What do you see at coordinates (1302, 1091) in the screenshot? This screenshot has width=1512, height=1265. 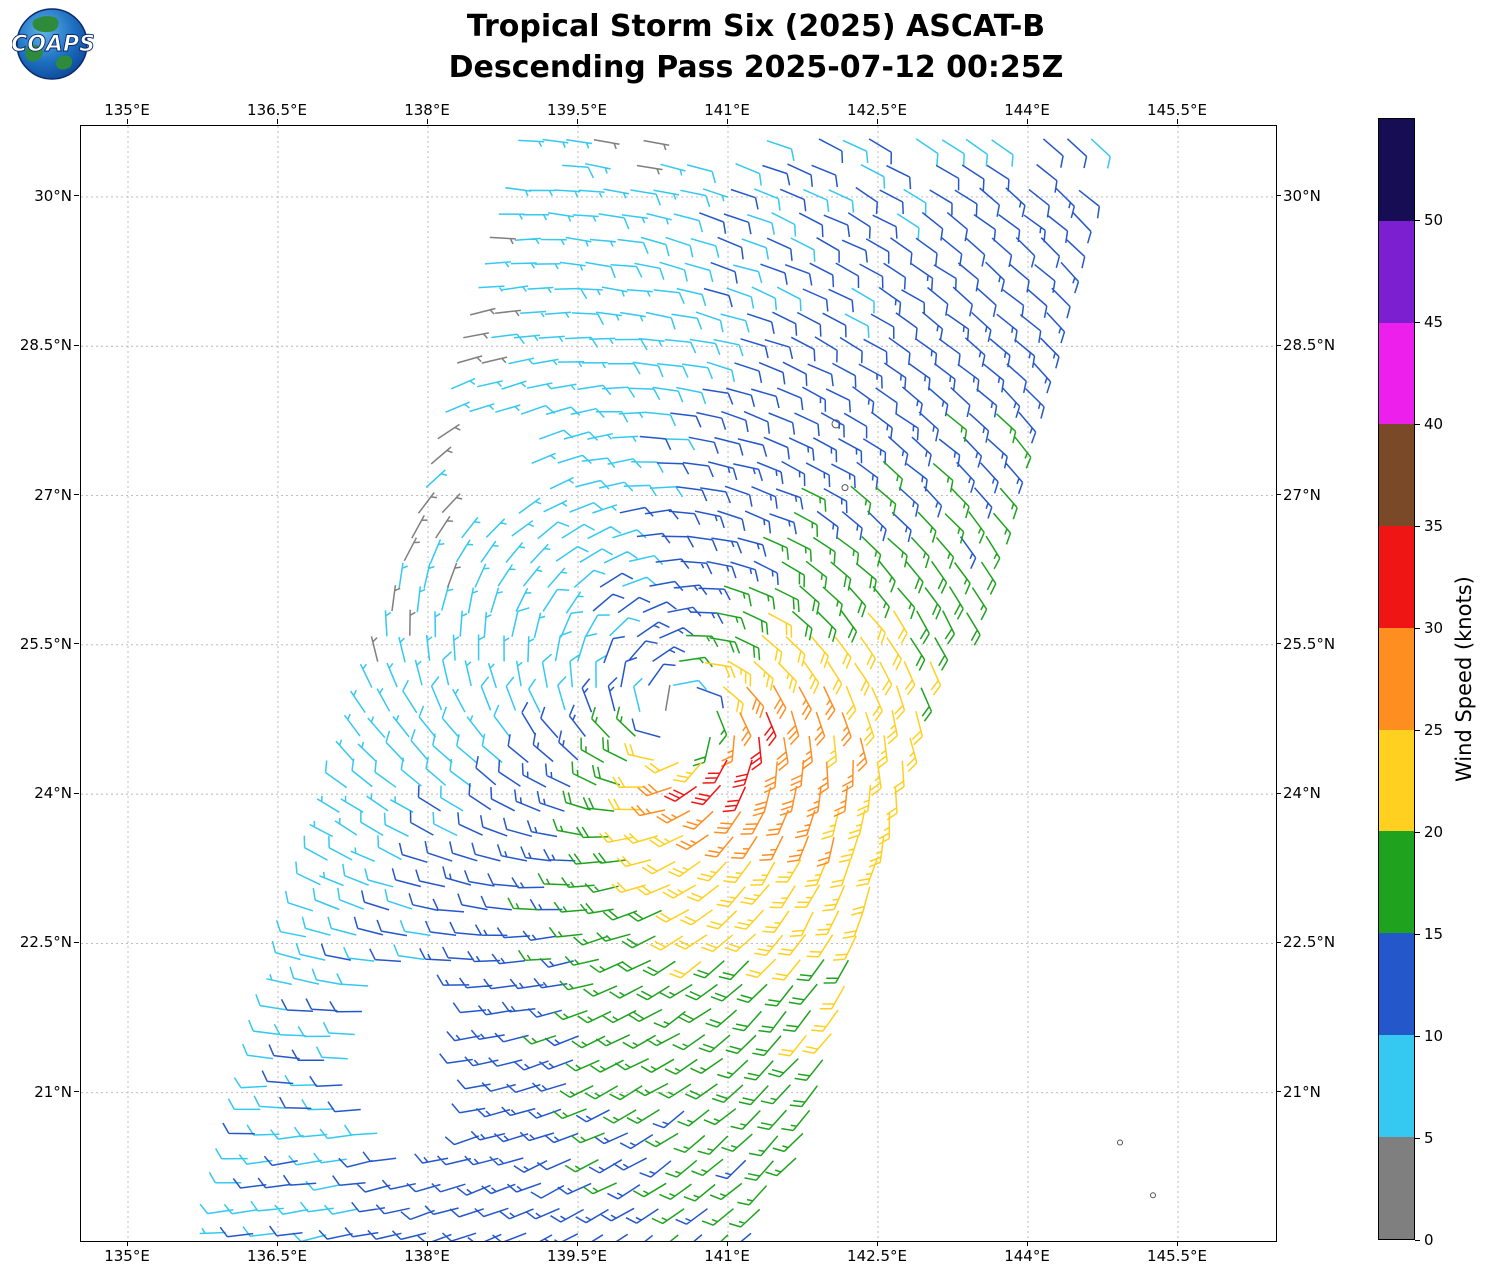 I see `lat-tick-label-right: 21°N` at bounding box center [1302, 1091].